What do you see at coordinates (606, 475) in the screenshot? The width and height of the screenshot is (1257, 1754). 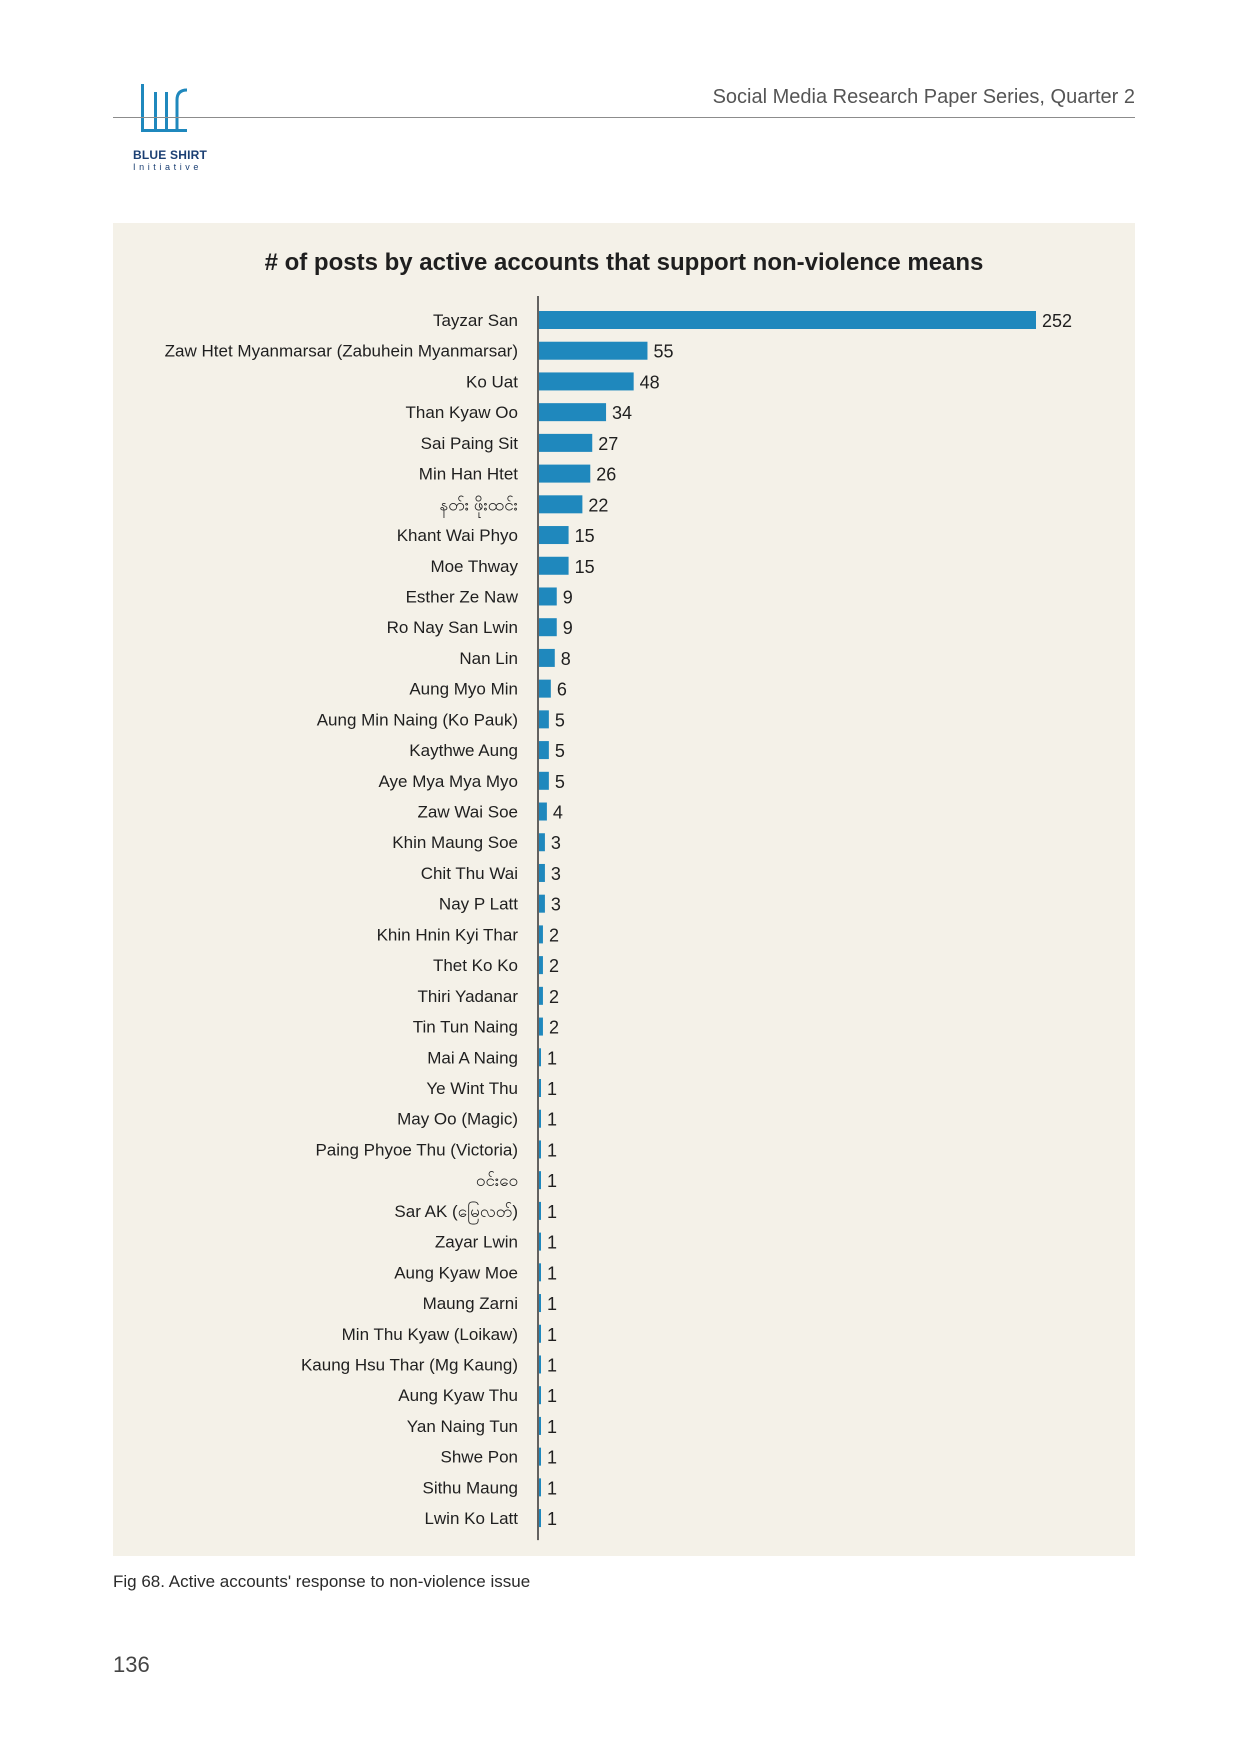 I see `value-label: 26` at bounding box center [606, 475].